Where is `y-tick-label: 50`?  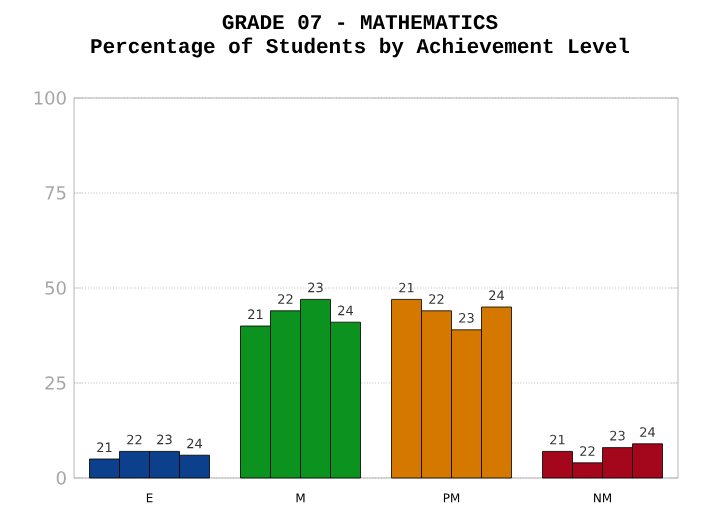 y-tick-label: 50 is located at coordinates (55, 288).